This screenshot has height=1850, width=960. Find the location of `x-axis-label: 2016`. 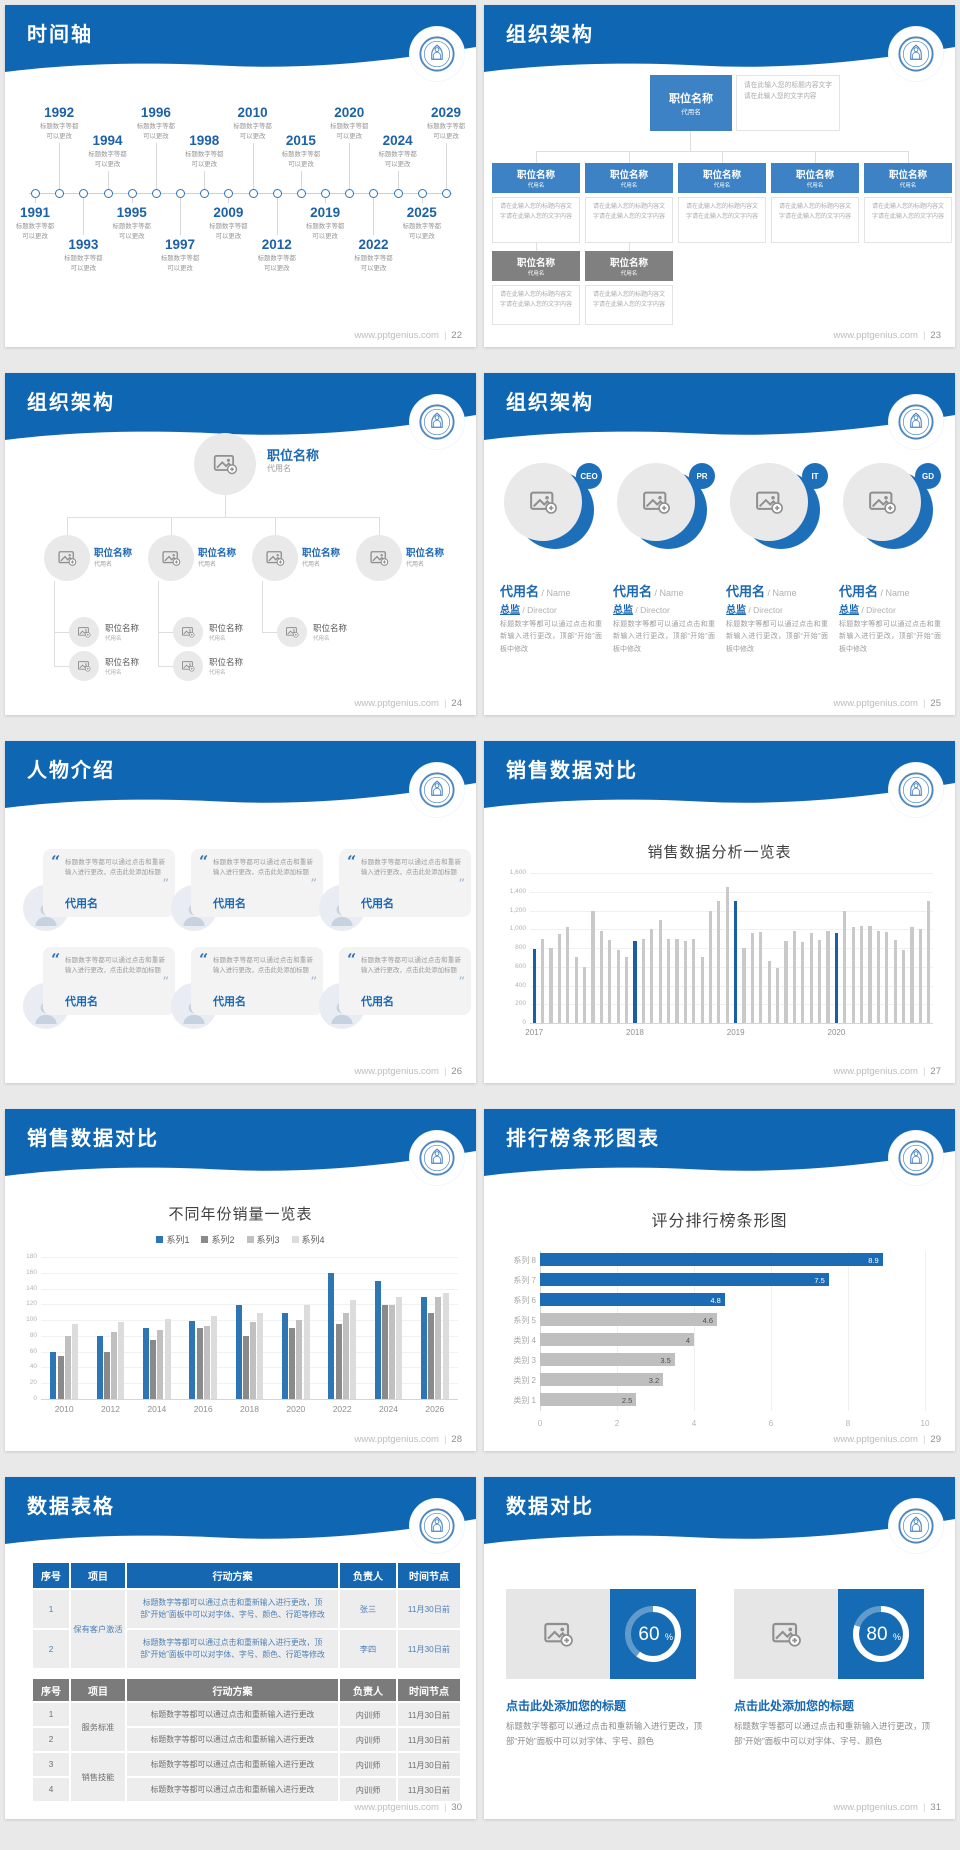

x-axis-label: 2016 is located at coordinates (203, 1409).